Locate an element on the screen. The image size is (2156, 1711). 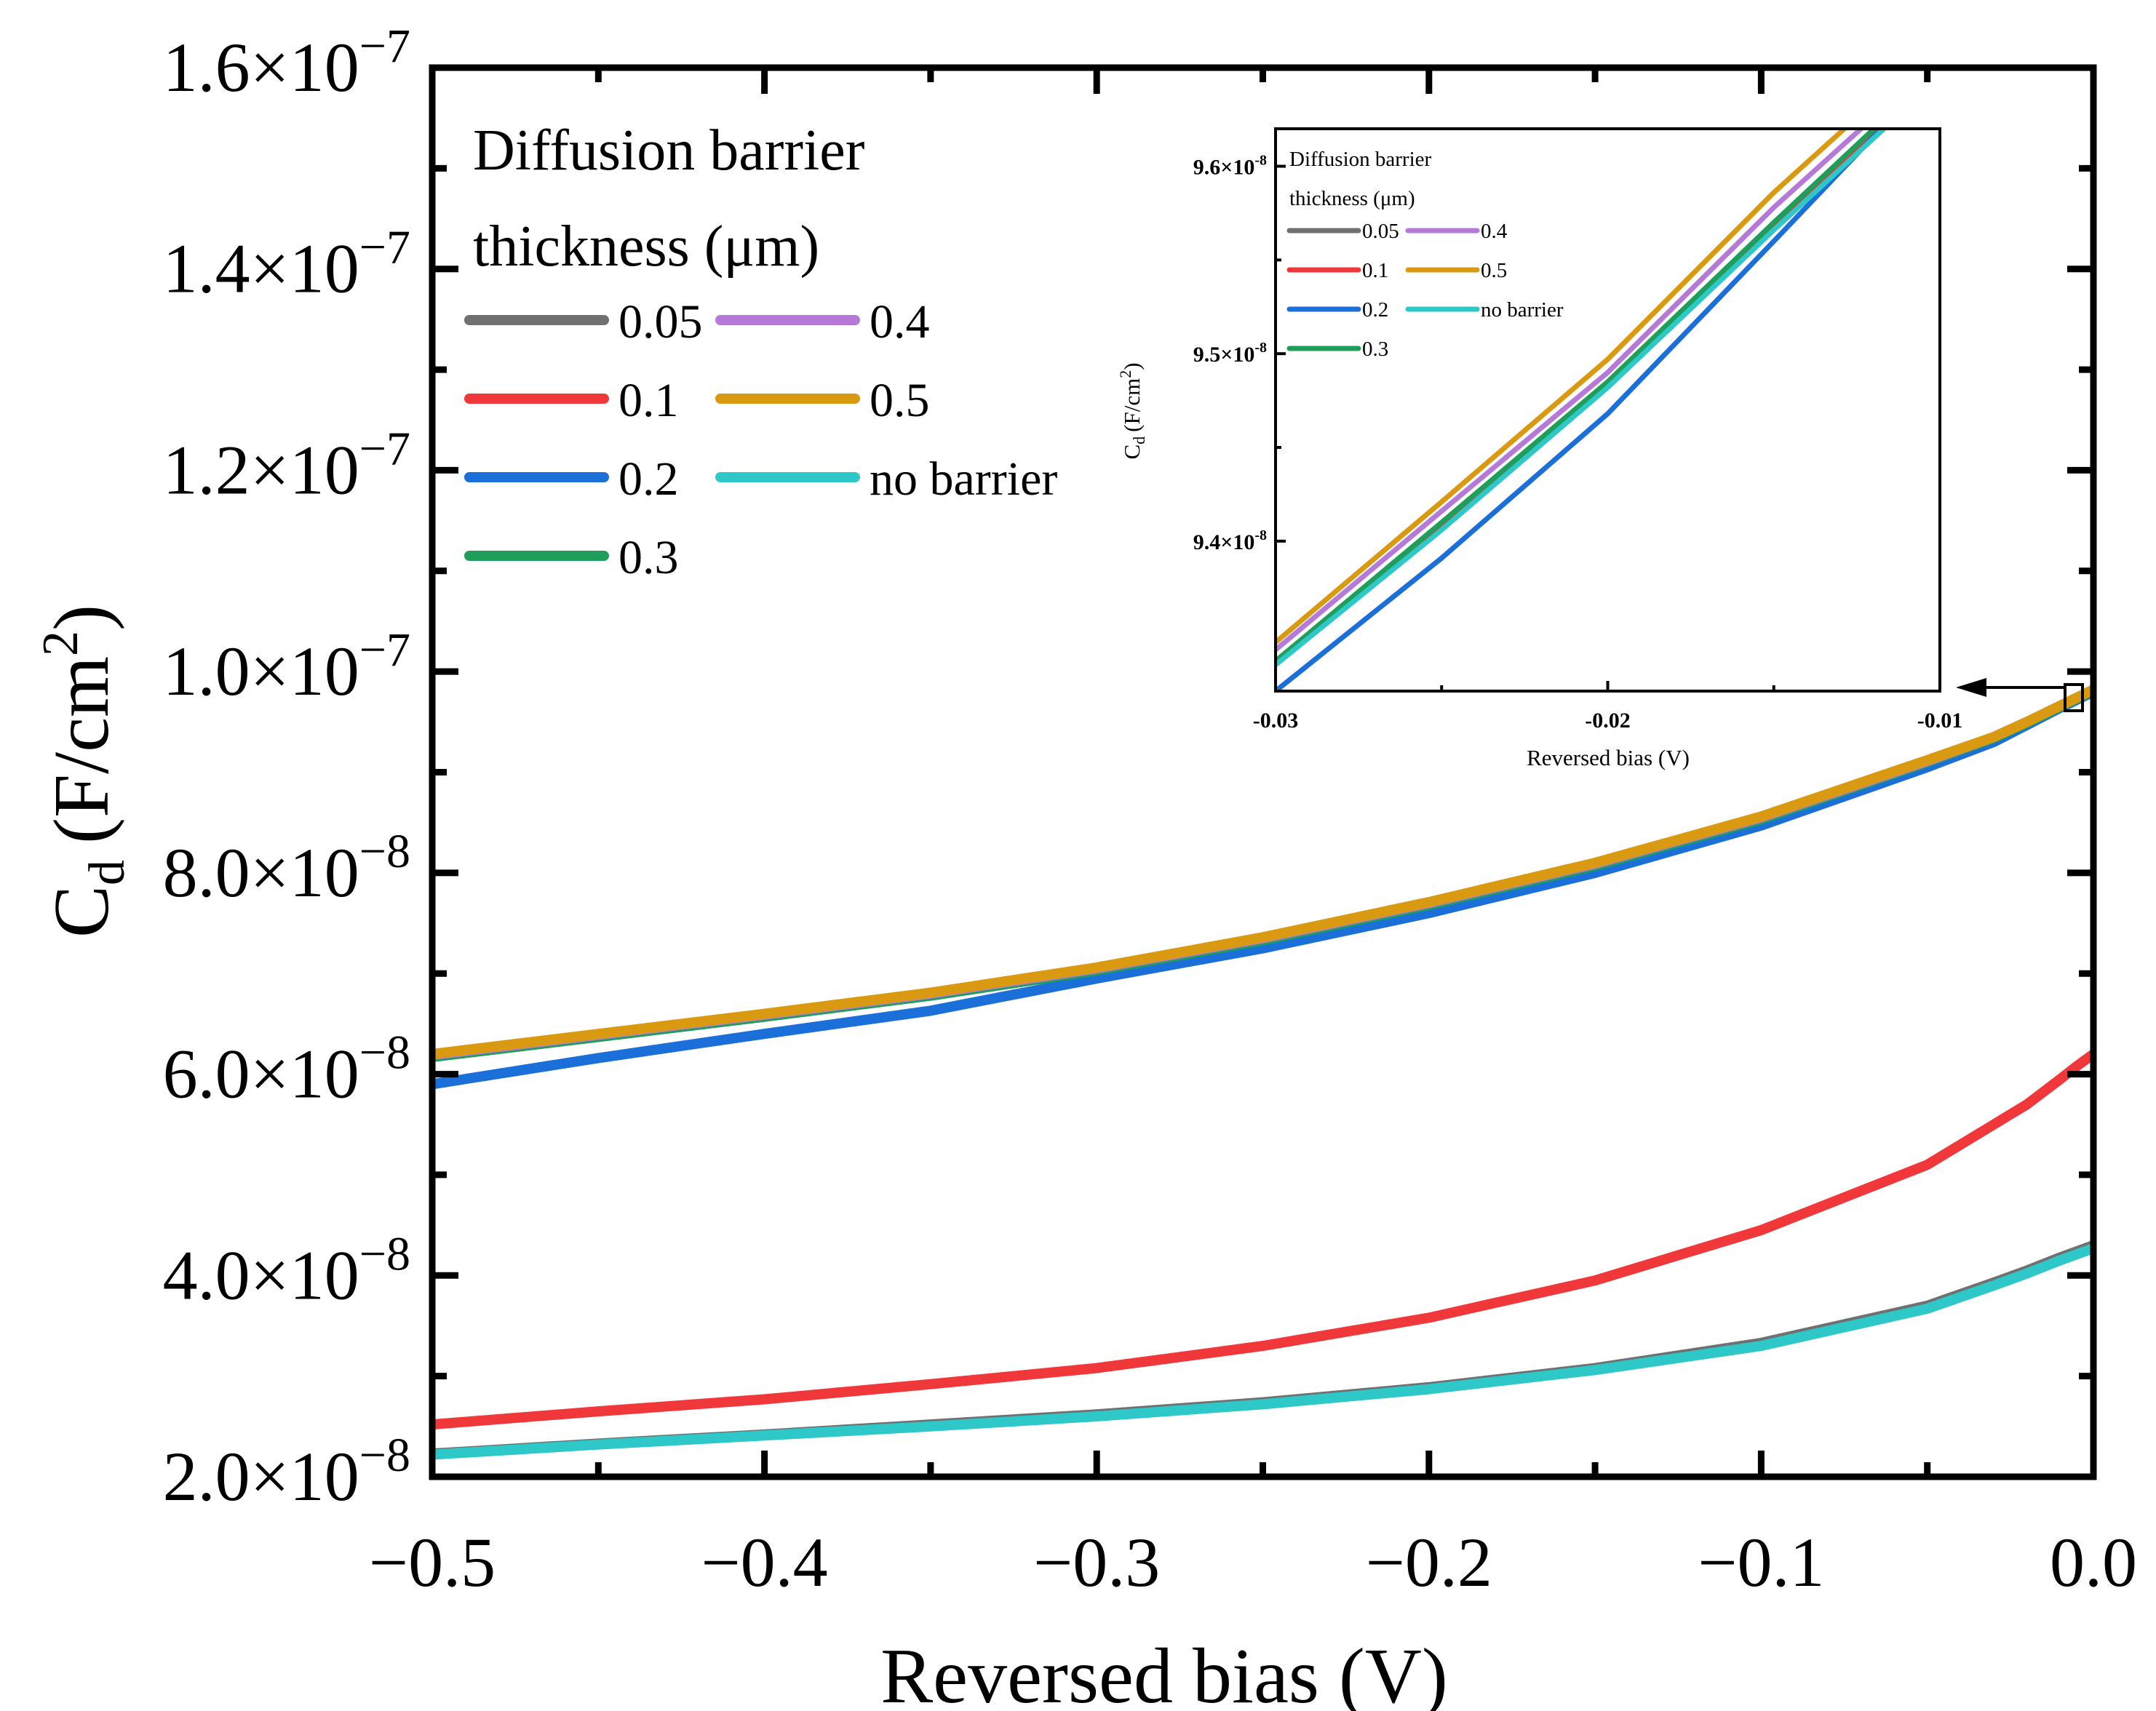
y-tick-label-mantissa: 4.0×10 is located at coordinates (261, 1275).